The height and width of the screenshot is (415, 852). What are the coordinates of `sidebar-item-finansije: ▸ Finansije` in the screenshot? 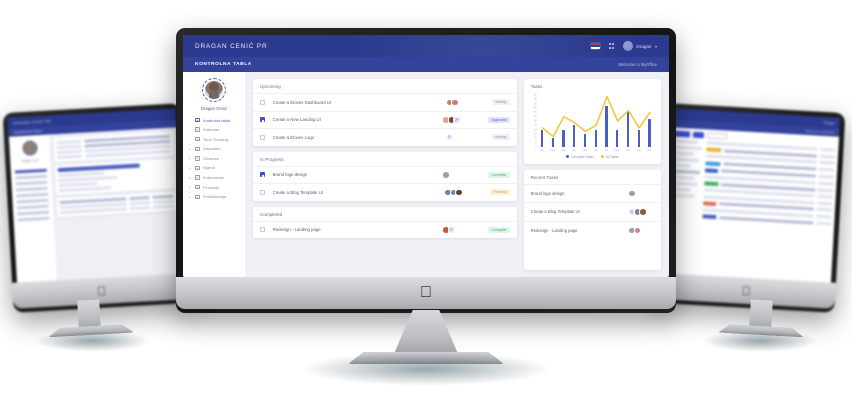 It's located at (214, 187).